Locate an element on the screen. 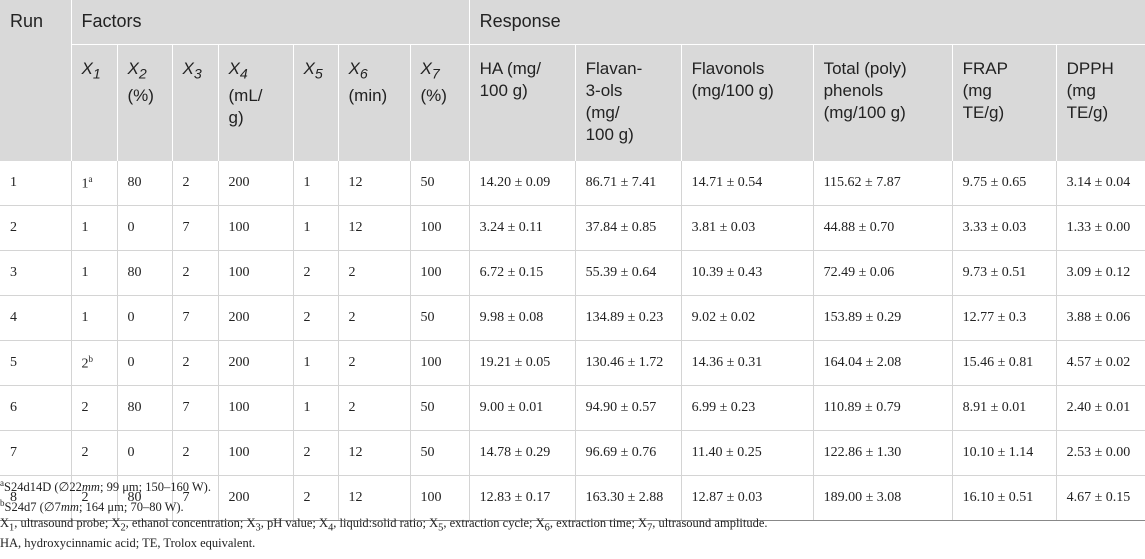  cell-flavonols: 11.40 ± 0.25 is located at coordinates (747, 453).